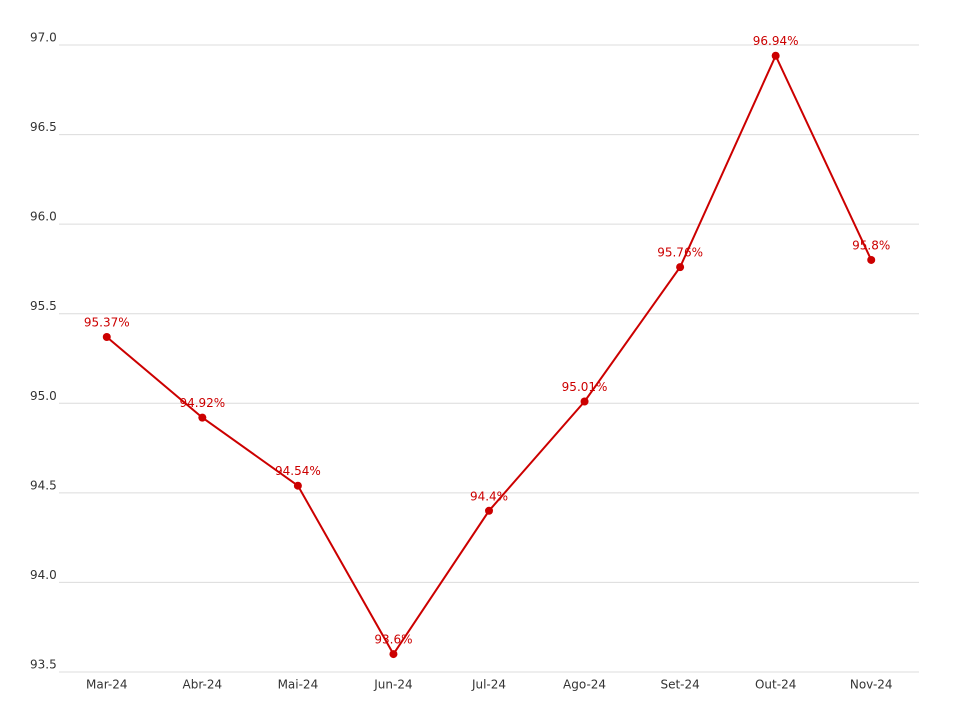 Image resolution: width=960 pixels, height=722 pixels. What do you see at coordinates (871, 685) in the screenshot?
I see `x-tick-label: Nov-24` at bounding box center [871, 685].